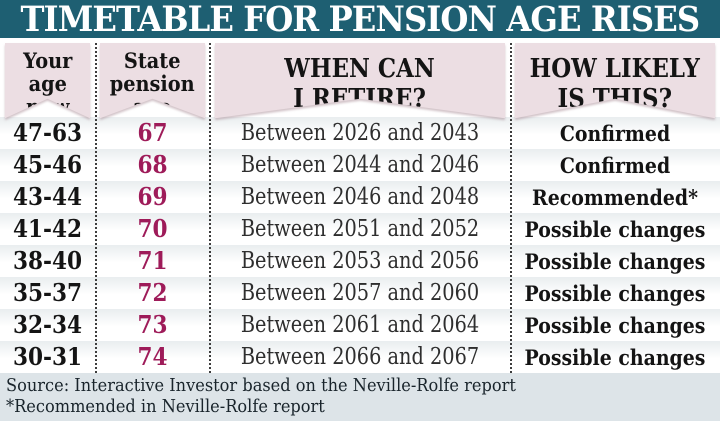 The image size is (720, 431). I want to click on pension-age-cell: 71, so click(152, 260).